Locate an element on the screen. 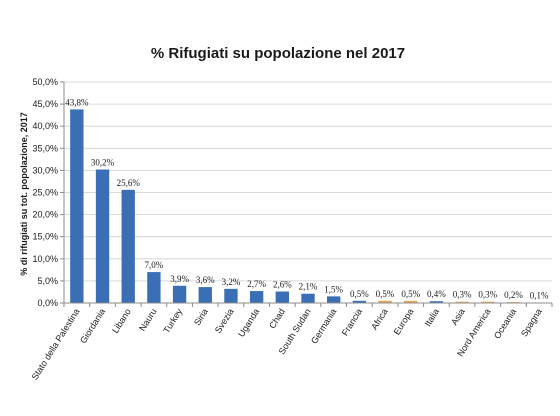 The image size is (560, 416). x-tick-label: Chad is located at coordinates (277, 319).